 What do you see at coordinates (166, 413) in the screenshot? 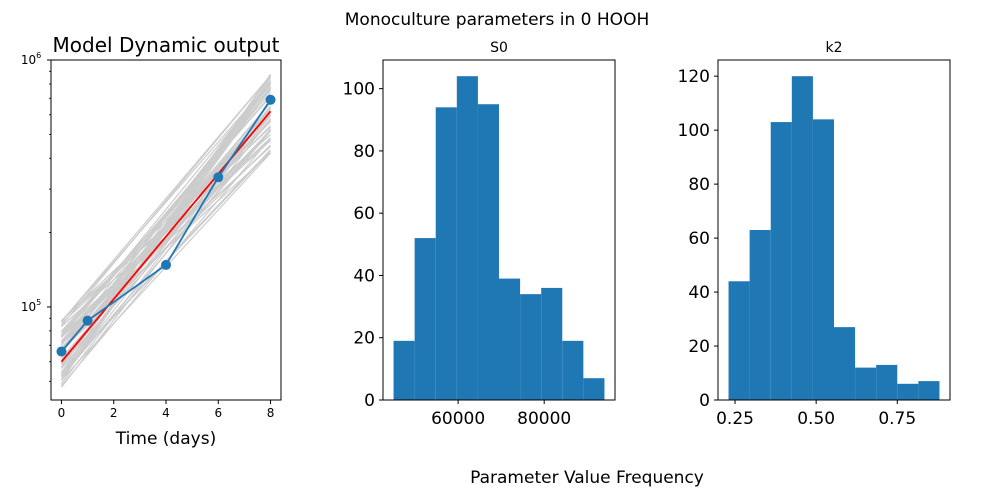
I see `x-tick-label: 4` at bounding box center [166, 413].